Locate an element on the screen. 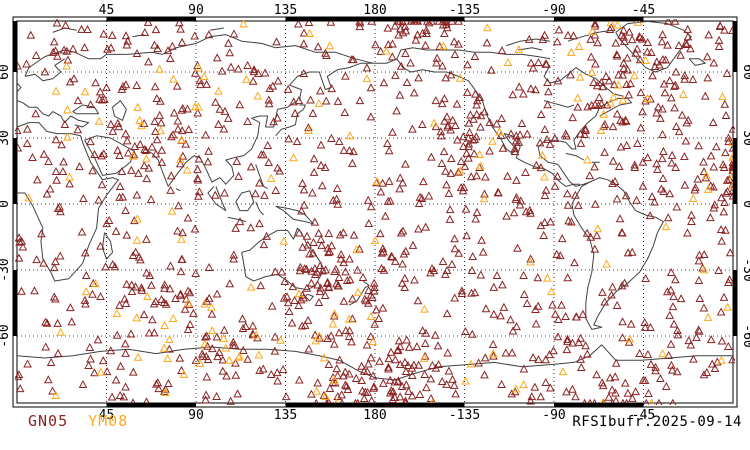  lat-label-left--60: -60 is located at coordinates (6, 335).